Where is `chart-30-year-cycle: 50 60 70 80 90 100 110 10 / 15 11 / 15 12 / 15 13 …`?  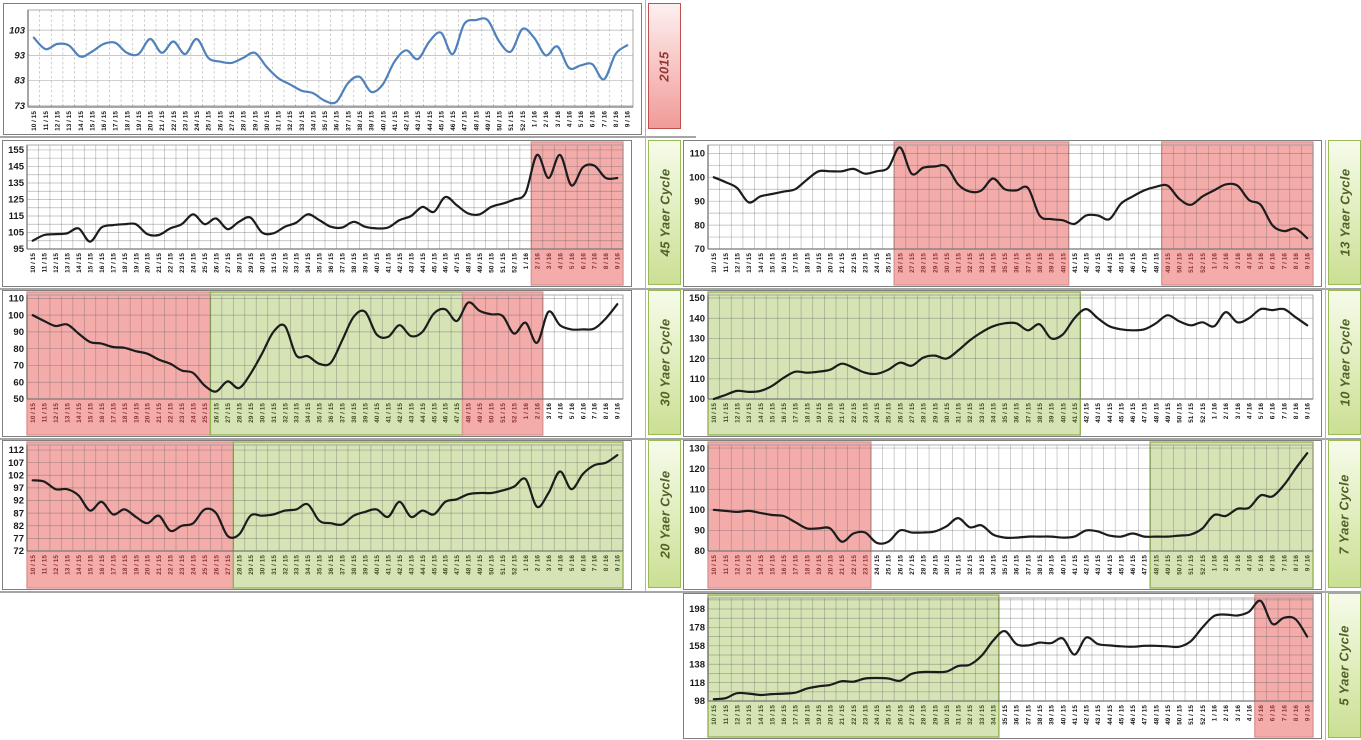
chart-30-year-cycle: 50 60 70 80 90 100 110 10 / 15 11 / 15 12 / 15 13 … is located at coordinates (317, 363).